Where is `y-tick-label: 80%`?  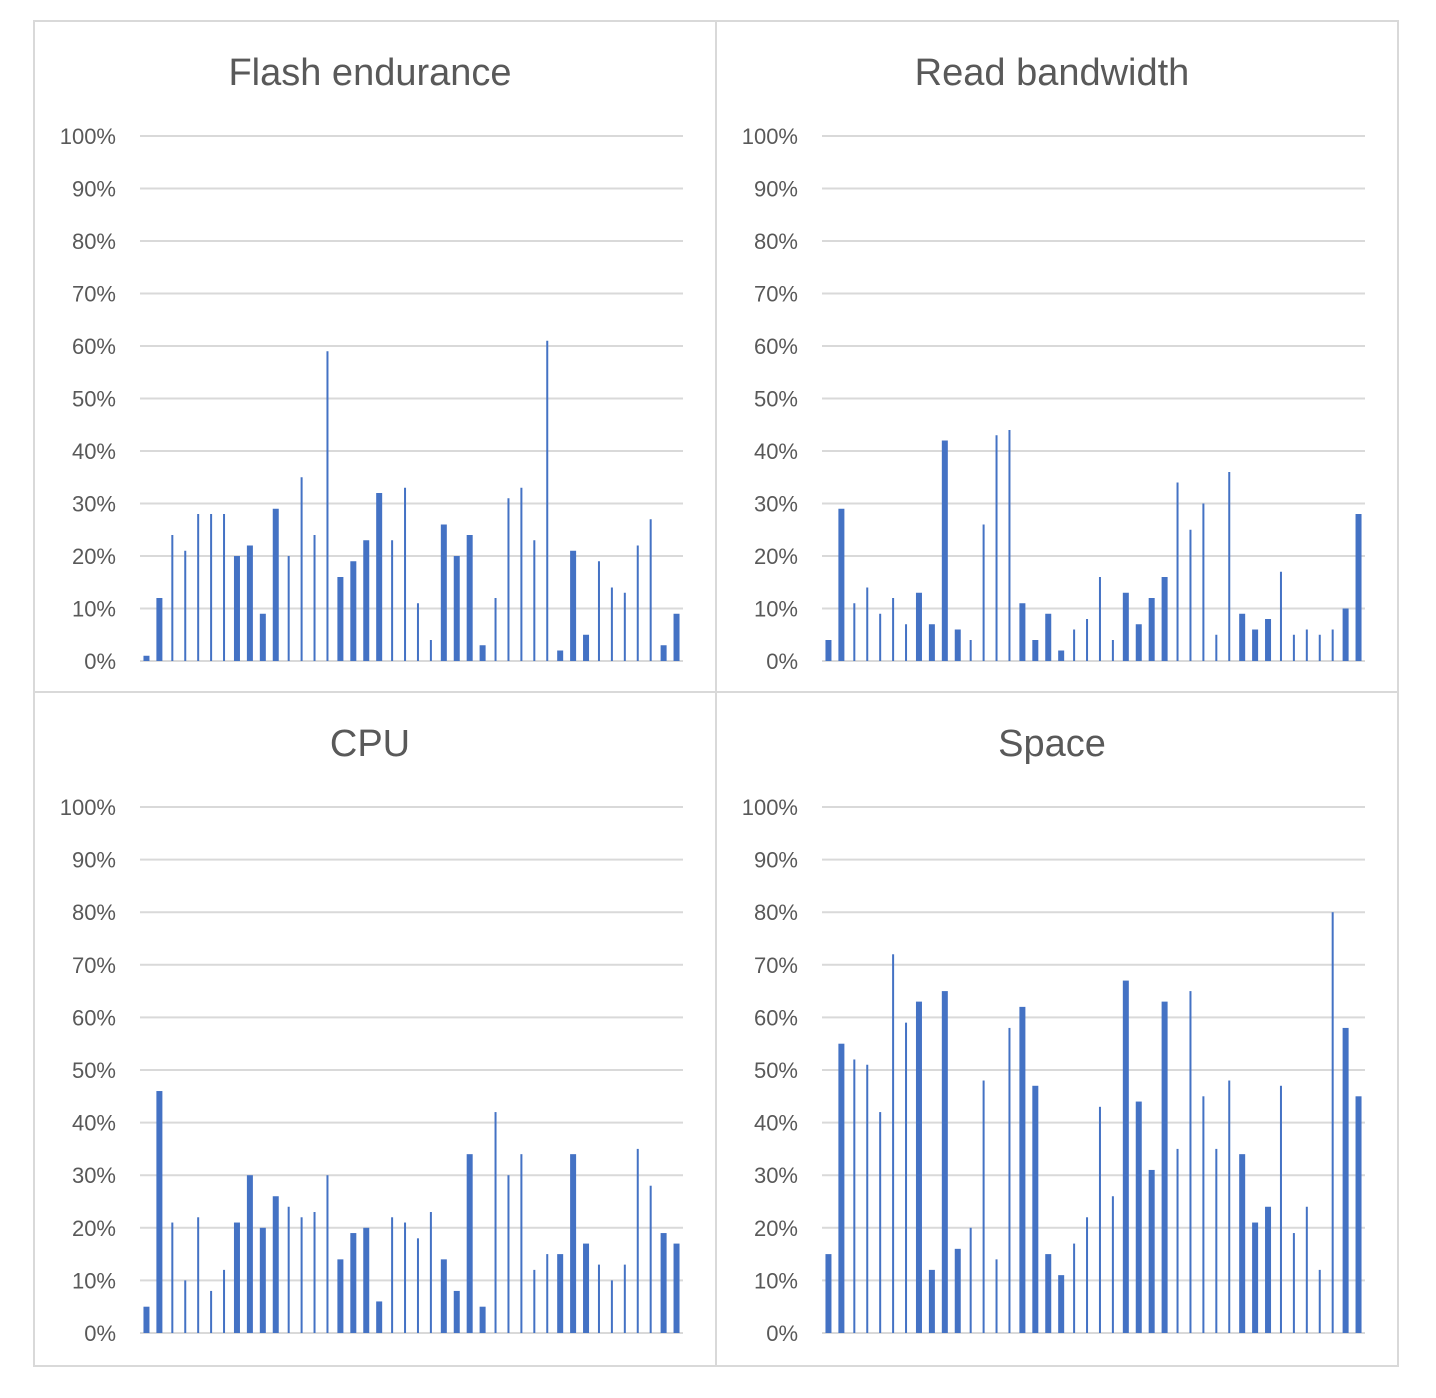 y-tick-label: 80% is located at coordinates (776, 241).